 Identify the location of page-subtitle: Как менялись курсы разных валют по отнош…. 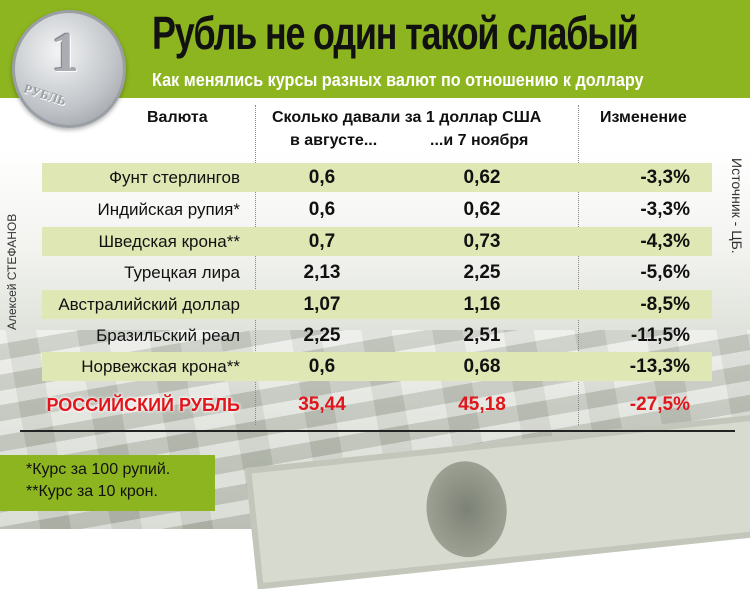
(398, 80).